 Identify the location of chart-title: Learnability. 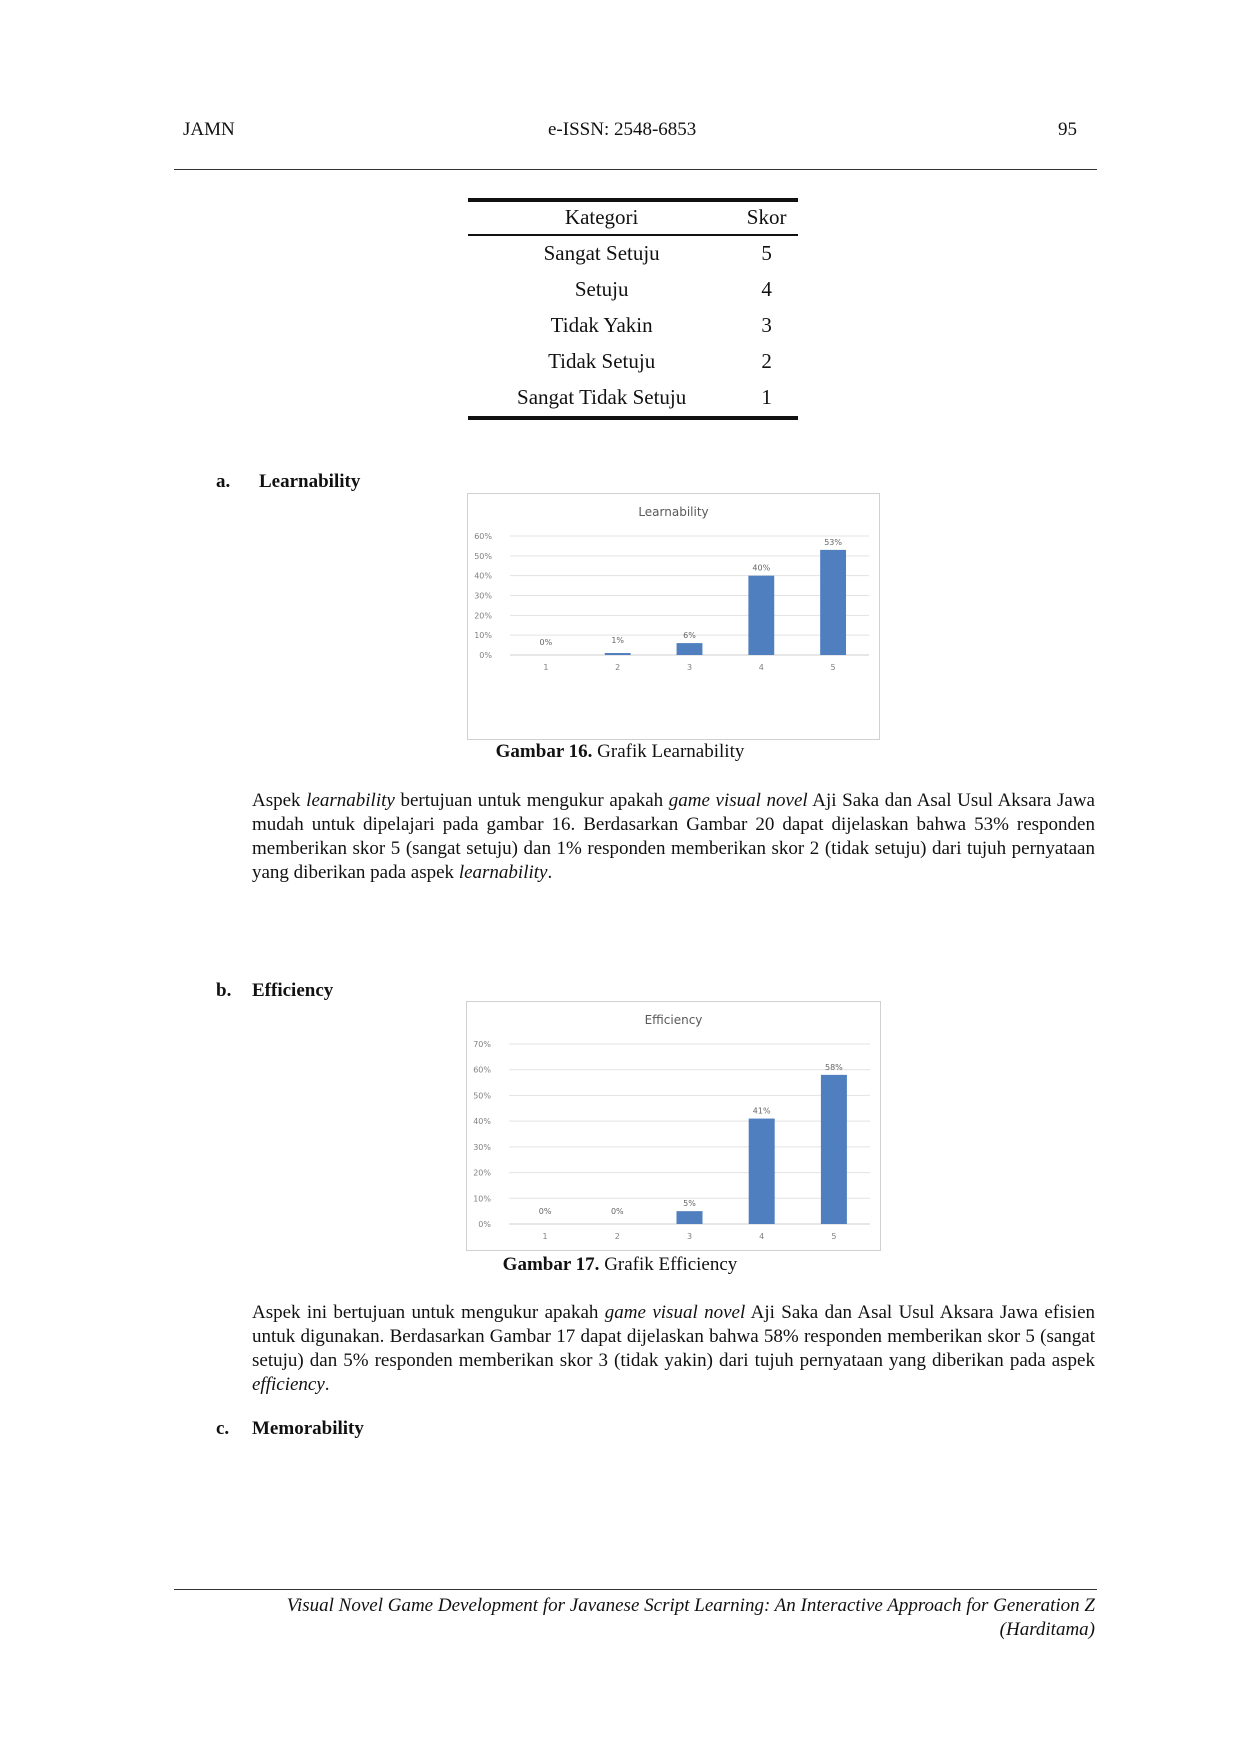
(673, 512).